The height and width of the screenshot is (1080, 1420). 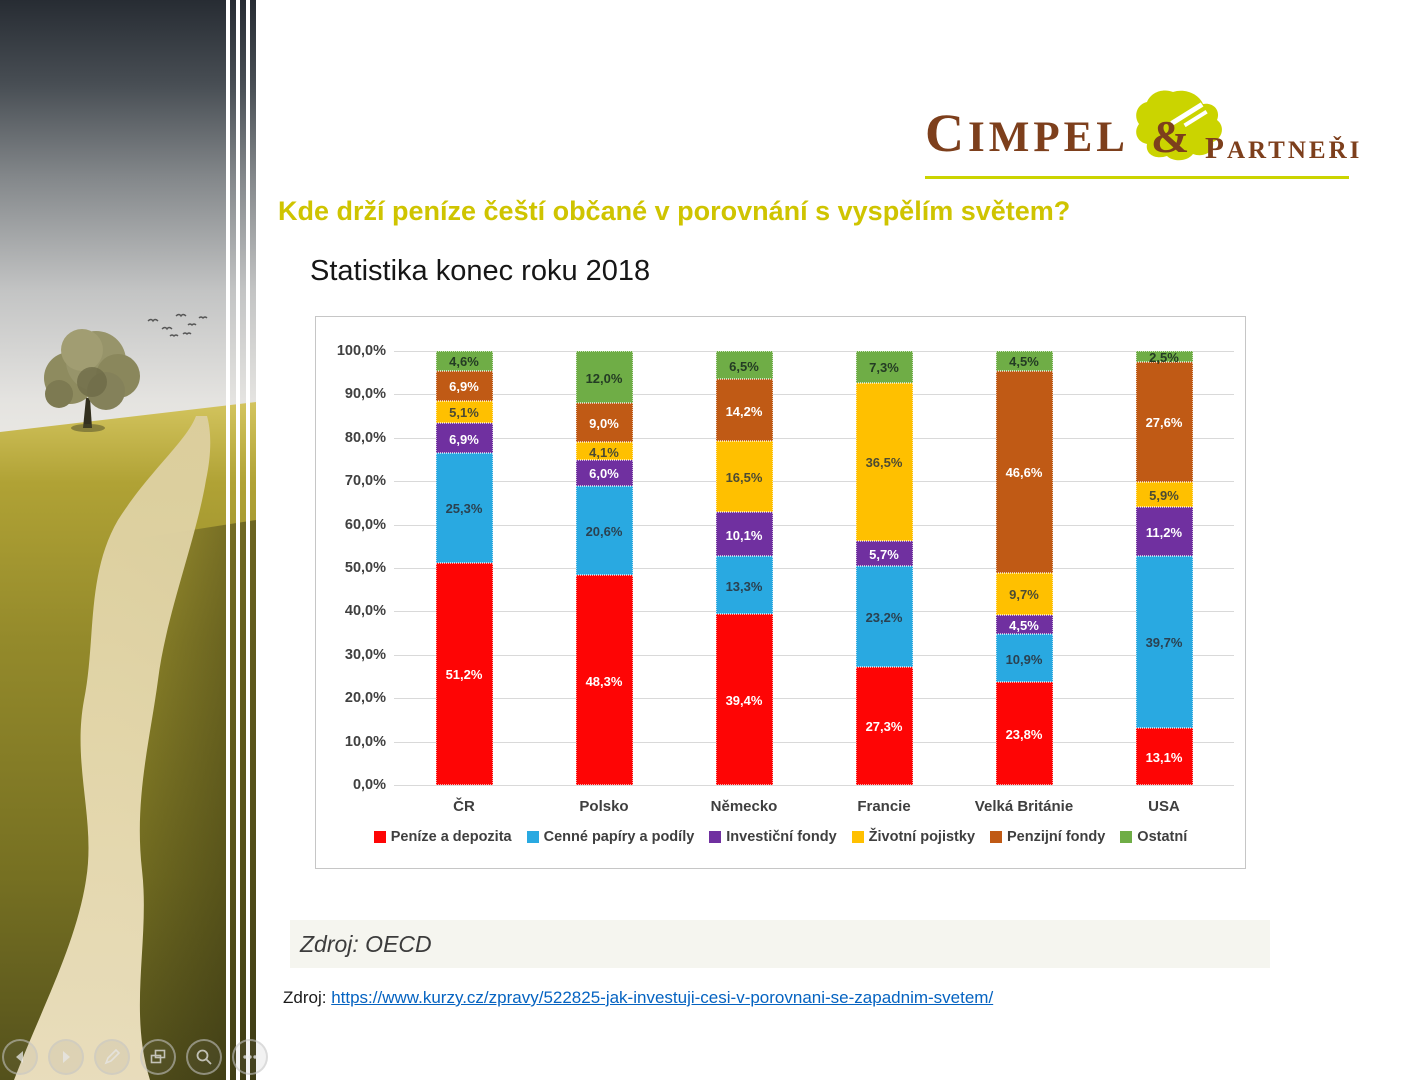 What do you see at coordinates (238, 540) in the screenshot?
I see `divider-line` at bounding box center [238, 540].